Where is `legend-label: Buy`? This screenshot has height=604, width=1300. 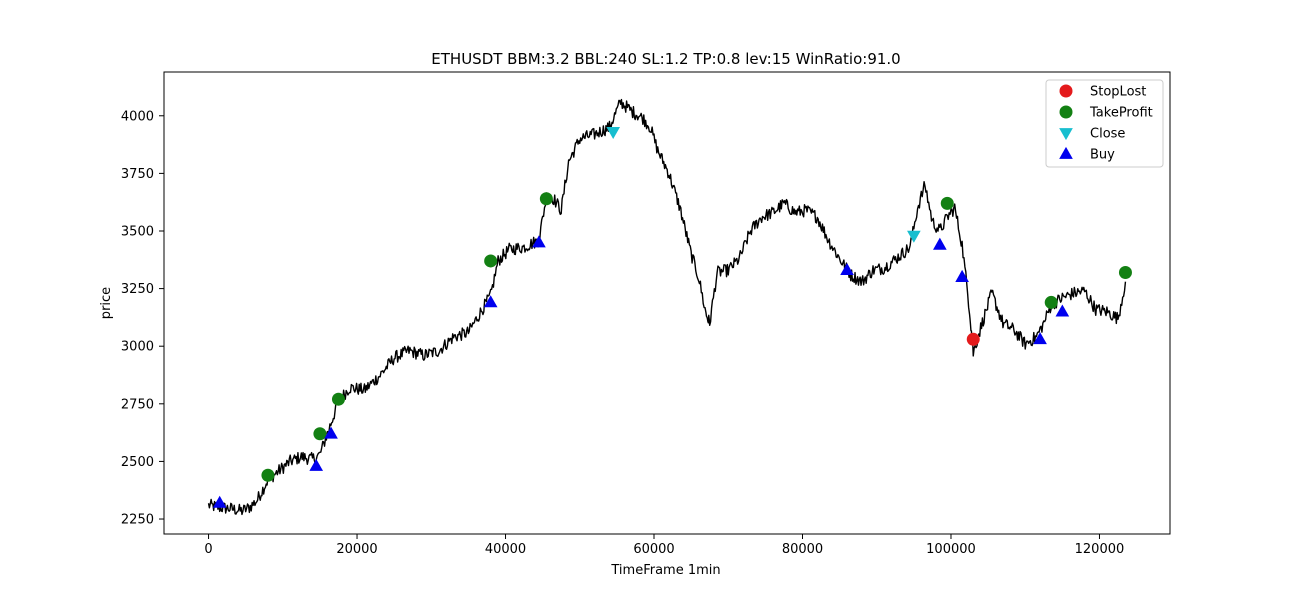 legend-label: Buy is located at coordinates (1102, 155).